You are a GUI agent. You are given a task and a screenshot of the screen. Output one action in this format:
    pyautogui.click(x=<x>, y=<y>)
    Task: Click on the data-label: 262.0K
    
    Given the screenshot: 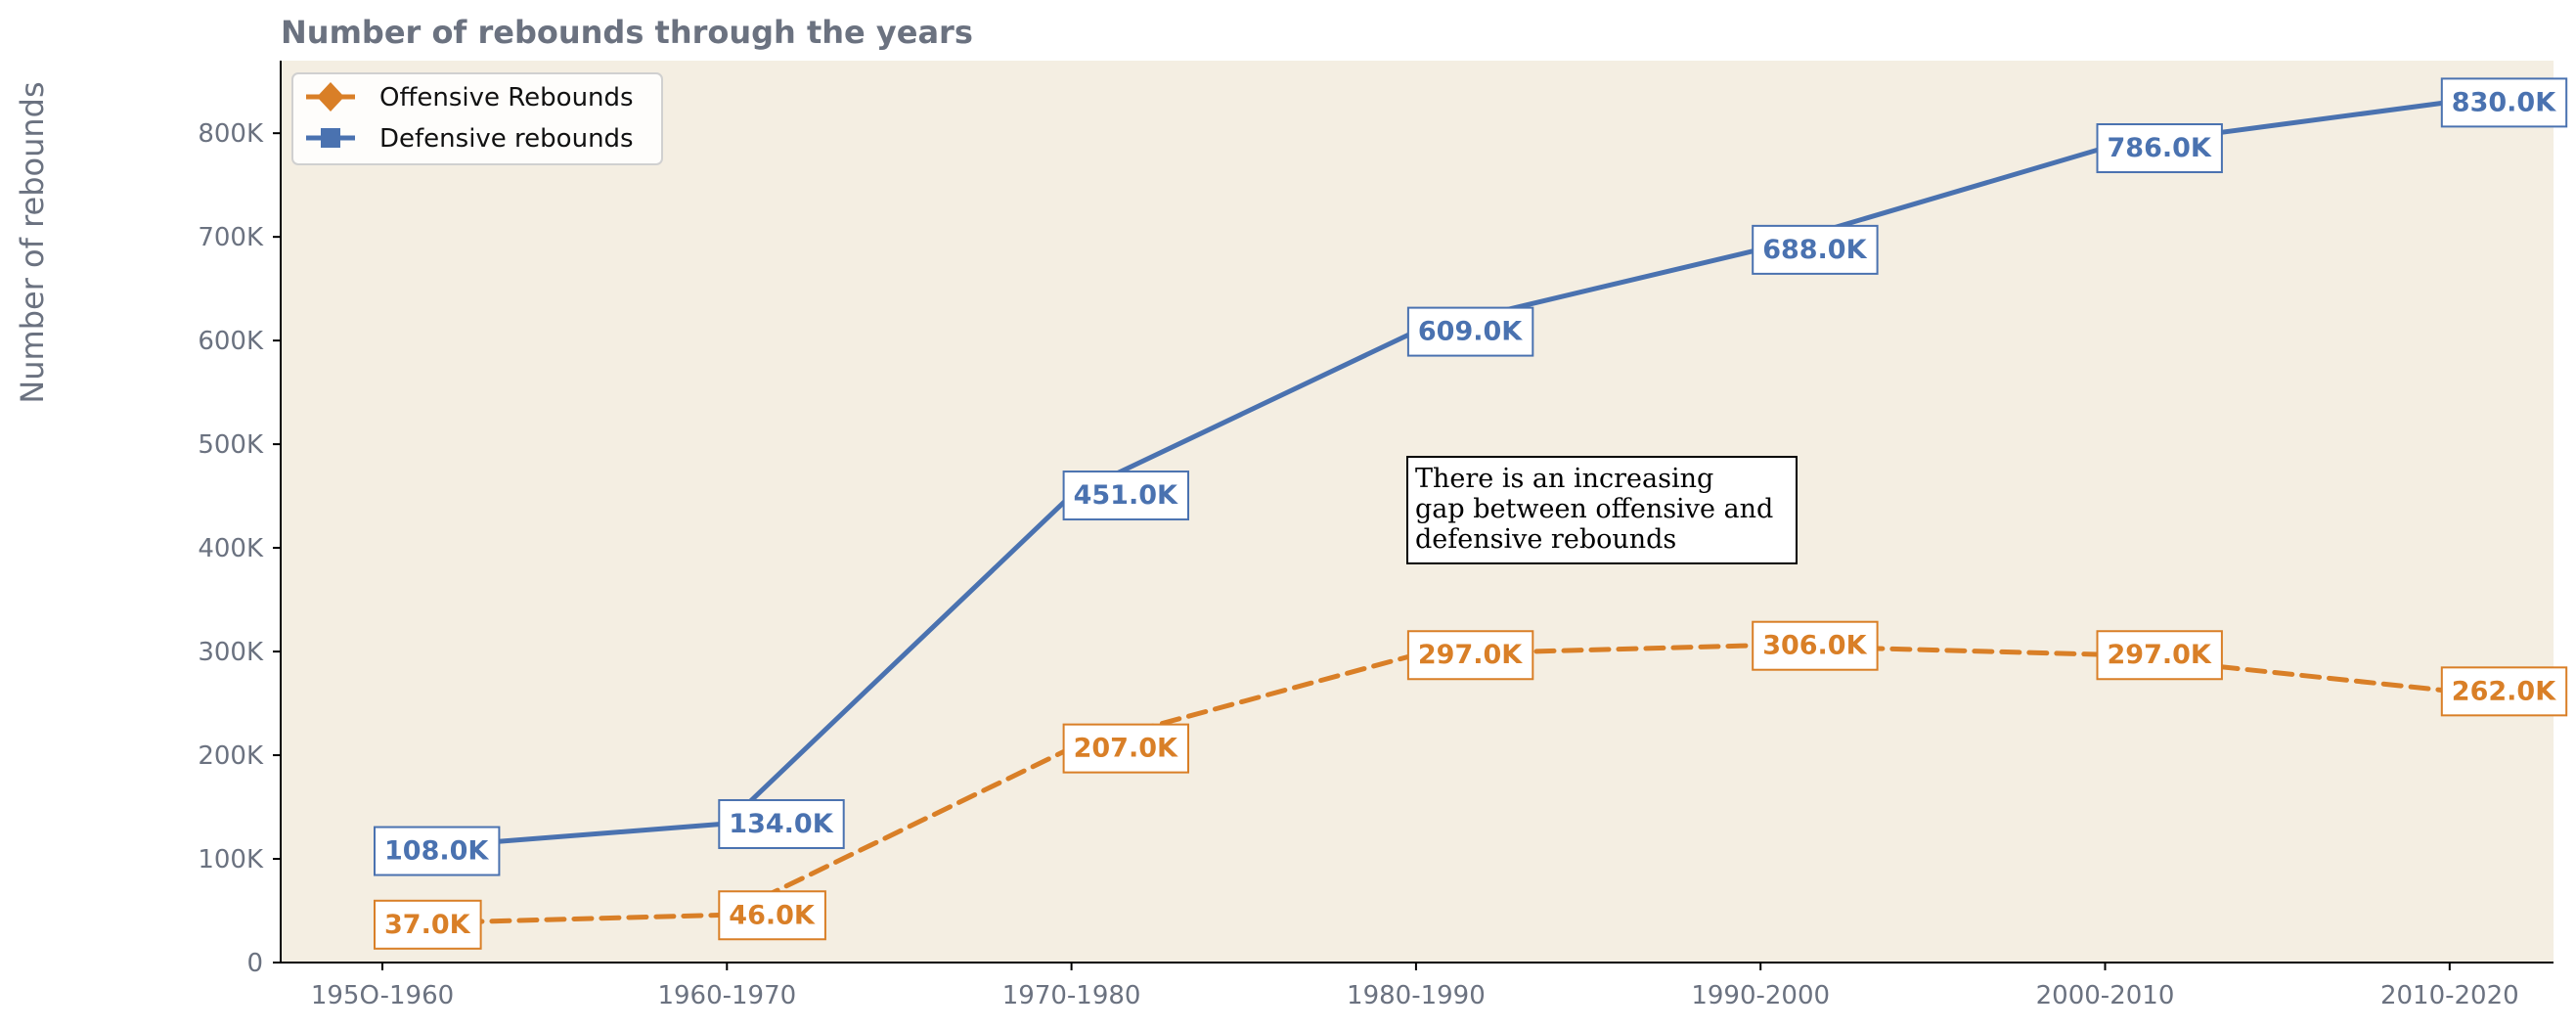 What is the action you would take?
    pyautogui.click(x=2504, y=691)
    